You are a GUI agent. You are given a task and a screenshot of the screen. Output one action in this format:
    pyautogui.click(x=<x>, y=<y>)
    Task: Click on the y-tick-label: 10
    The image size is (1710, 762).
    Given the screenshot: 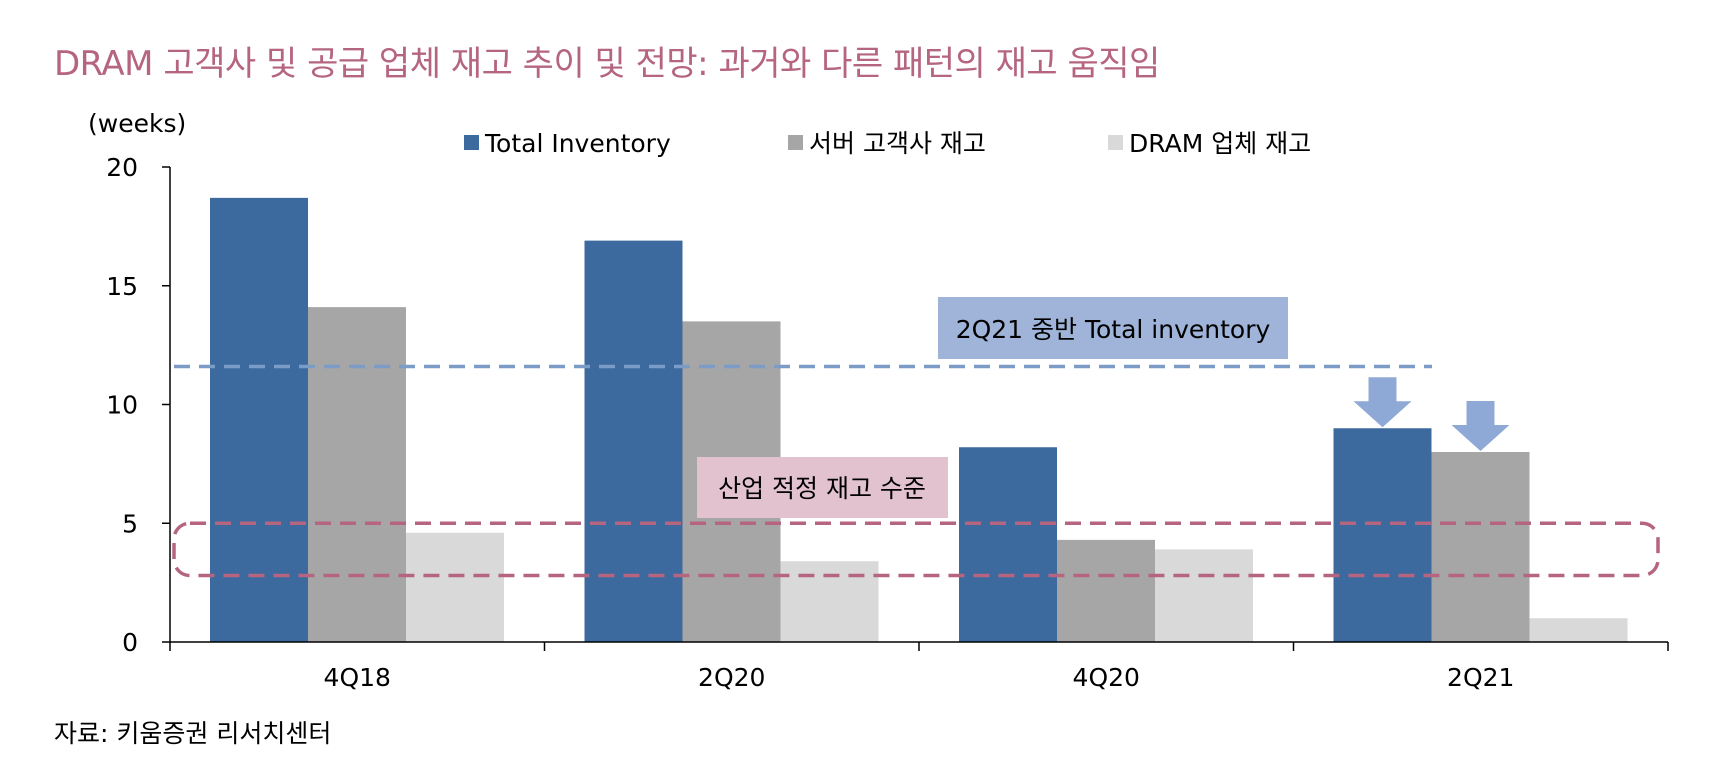 What is the action you would take?
    pyautogui.click(x=122, y=405)
    